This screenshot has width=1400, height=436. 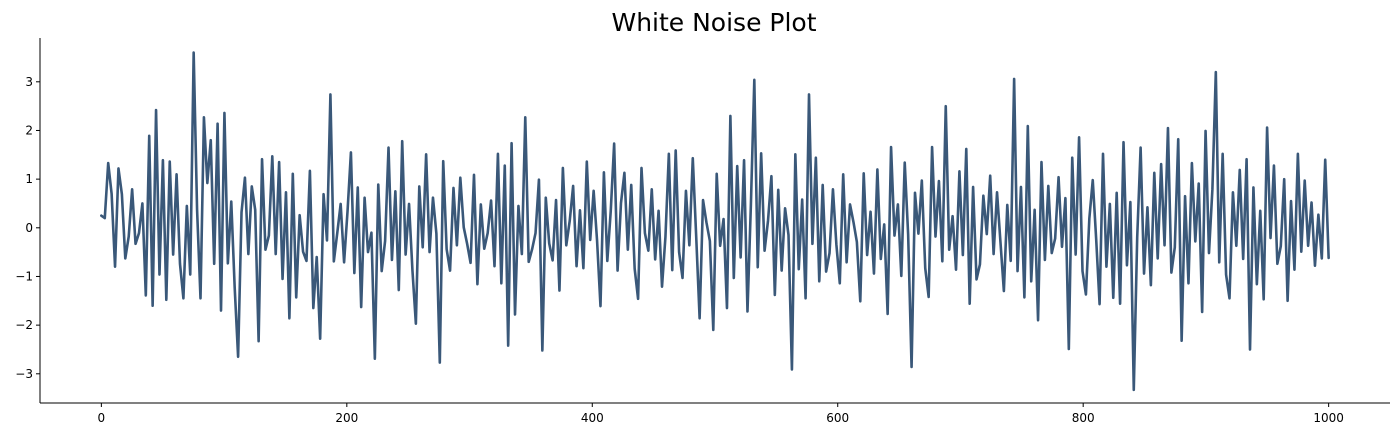 I want to click on y-tick-label: 0, so click(x=29, y=228).